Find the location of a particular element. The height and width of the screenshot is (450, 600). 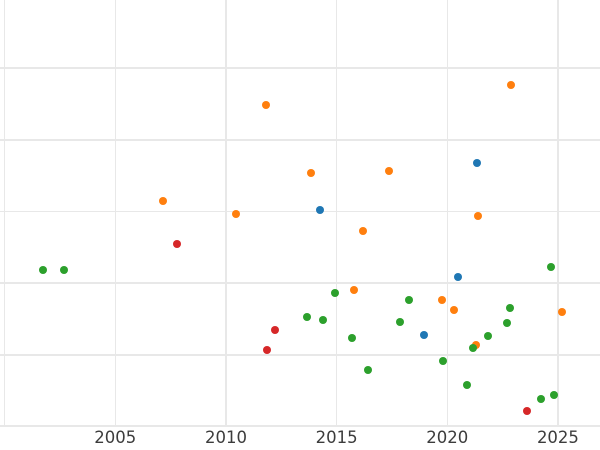

x-tick-label: 2005 is located at coordinates (115, 437).